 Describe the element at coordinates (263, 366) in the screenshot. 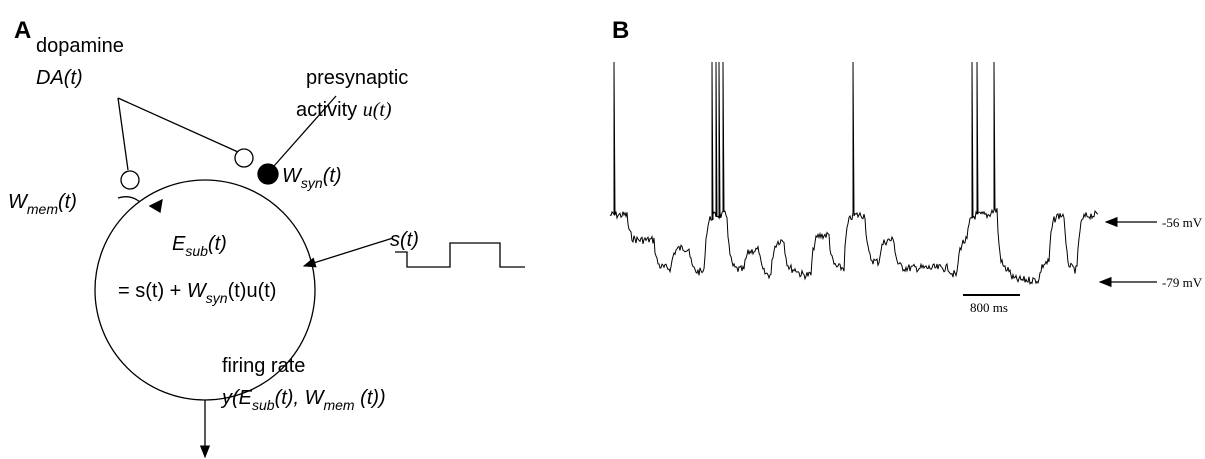

I see `output-label: firing rate` at that location.